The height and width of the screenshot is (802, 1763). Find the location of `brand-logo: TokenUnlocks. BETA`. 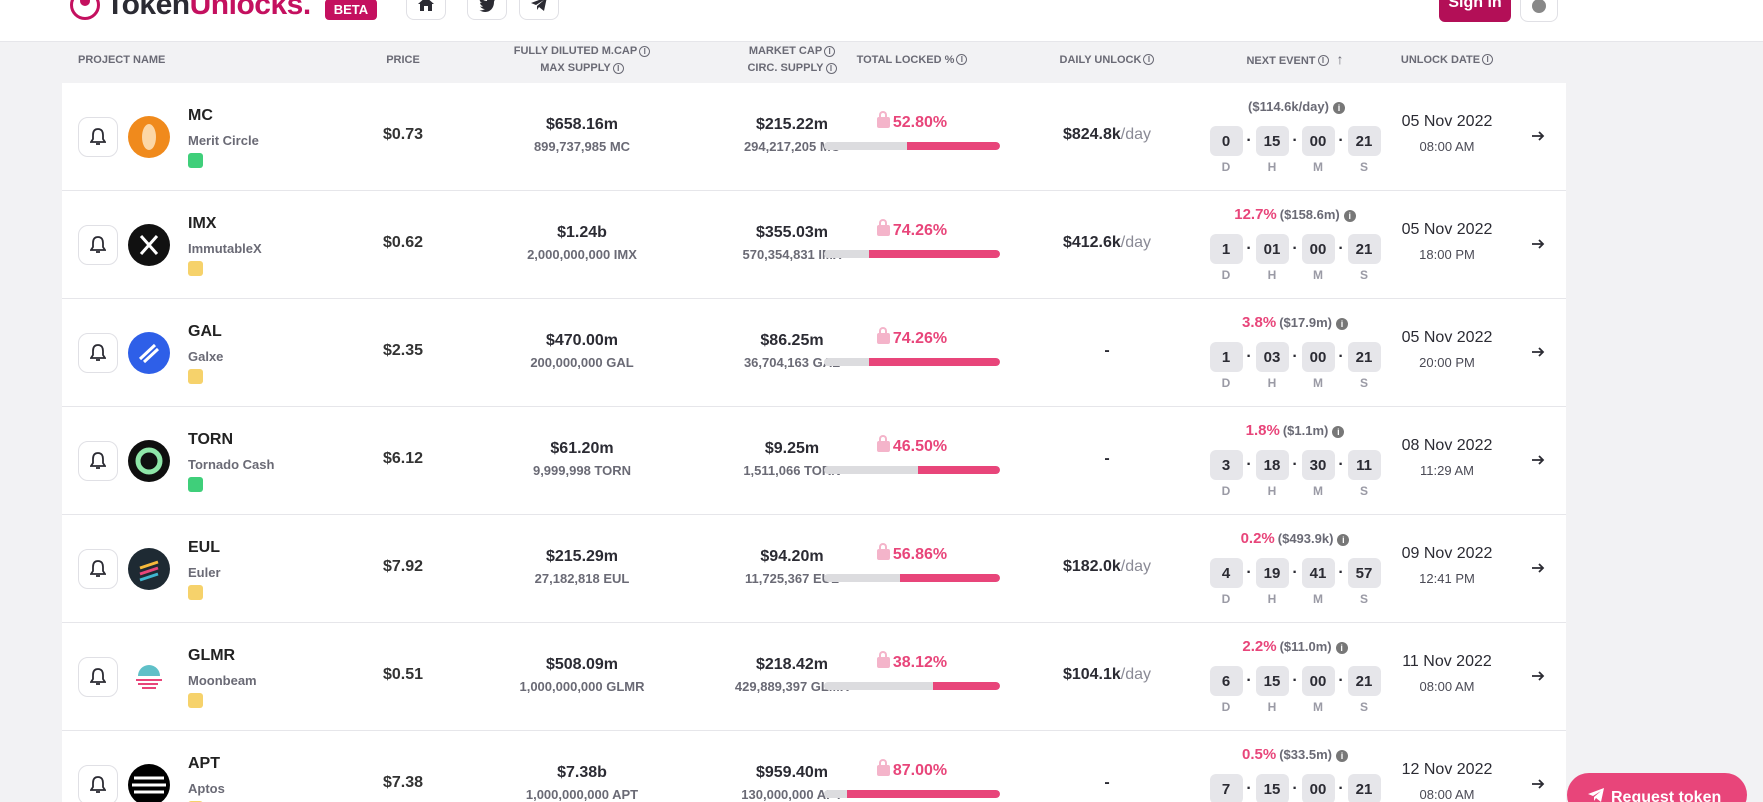

brand-logo: TokenUnlocks. BETA is located at coordinates (224, 11).